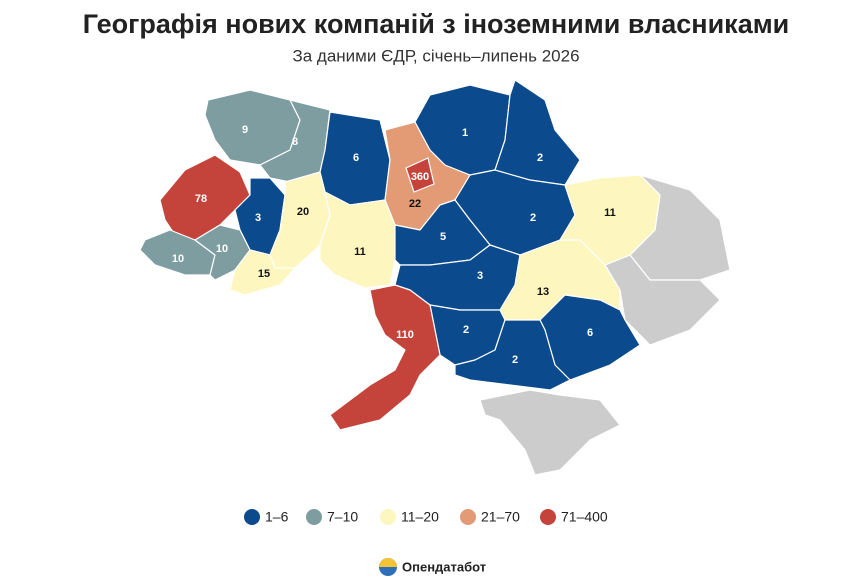 The image size is (842, 584). What do you see at coordinates (405, 335) in the screenshot?
I see `value-label: 110` at bounding box center [405, 335].